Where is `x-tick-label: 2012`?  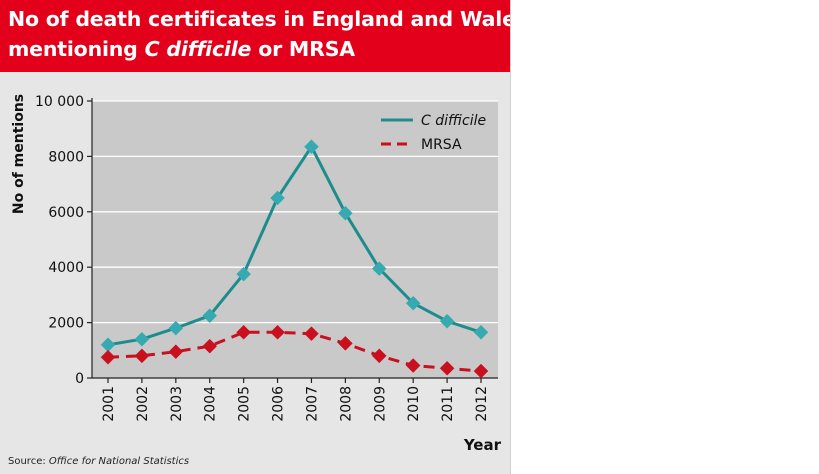
x-tick-label: 2012 is located at coordinates (482, 404).